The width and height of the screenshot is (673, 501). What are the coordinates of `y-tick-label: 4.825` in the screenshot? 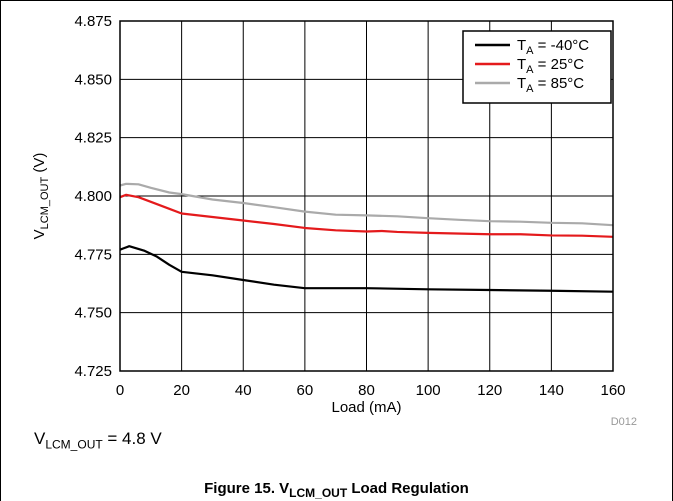 It's located at (93, 138).